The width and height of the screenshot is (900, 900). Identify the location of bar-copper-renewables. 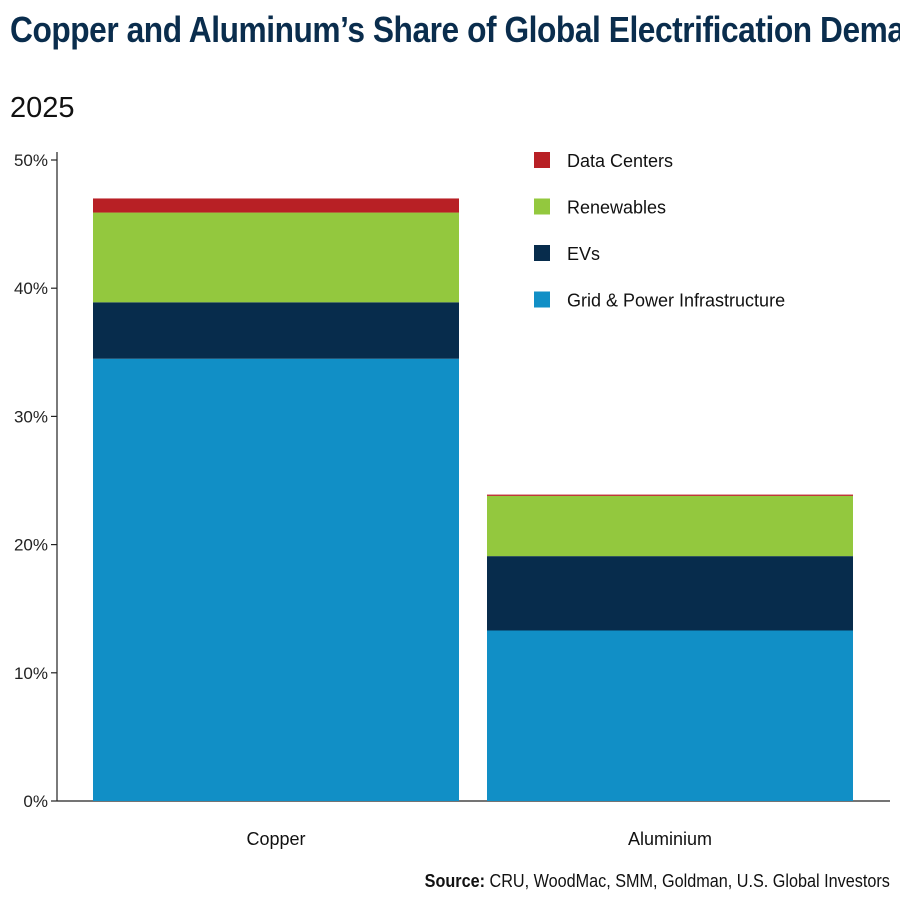
(276, 257).